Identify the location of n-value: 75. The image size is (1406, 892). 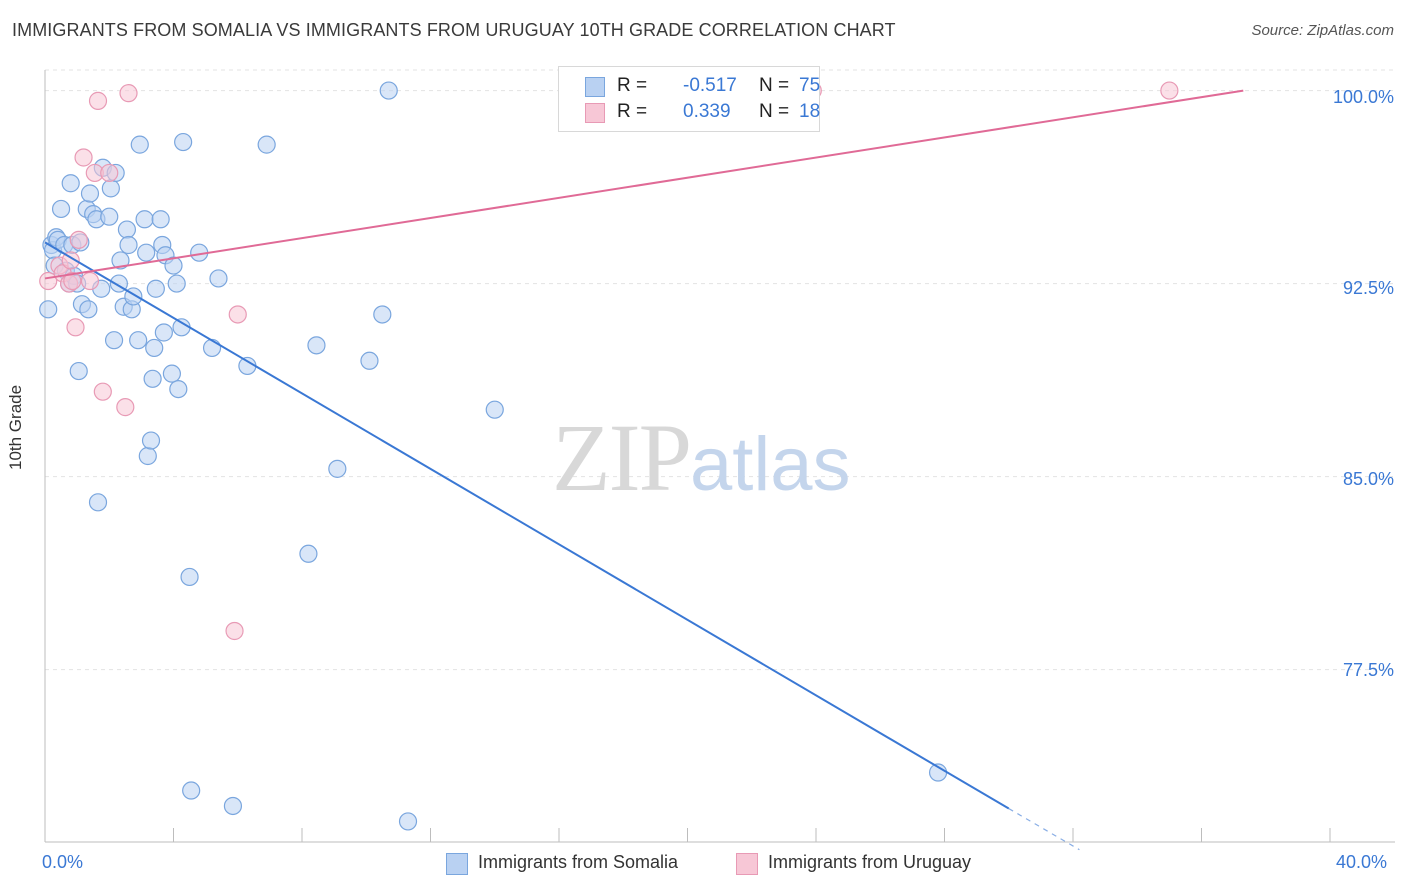
(810, 85).